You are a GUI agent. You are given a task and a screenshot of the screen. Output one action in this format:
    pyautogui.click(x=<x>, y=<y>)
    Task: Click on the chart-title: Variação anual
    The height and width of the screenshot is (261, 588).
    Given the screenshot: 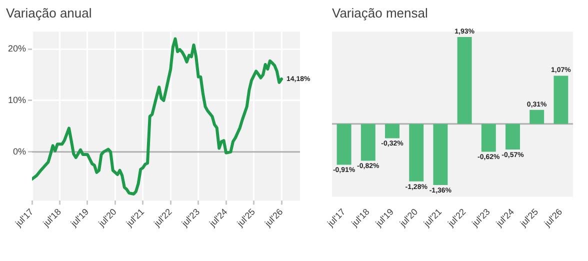 What is the action you would take?
    pyautogui.click(x=49, y=12)
    